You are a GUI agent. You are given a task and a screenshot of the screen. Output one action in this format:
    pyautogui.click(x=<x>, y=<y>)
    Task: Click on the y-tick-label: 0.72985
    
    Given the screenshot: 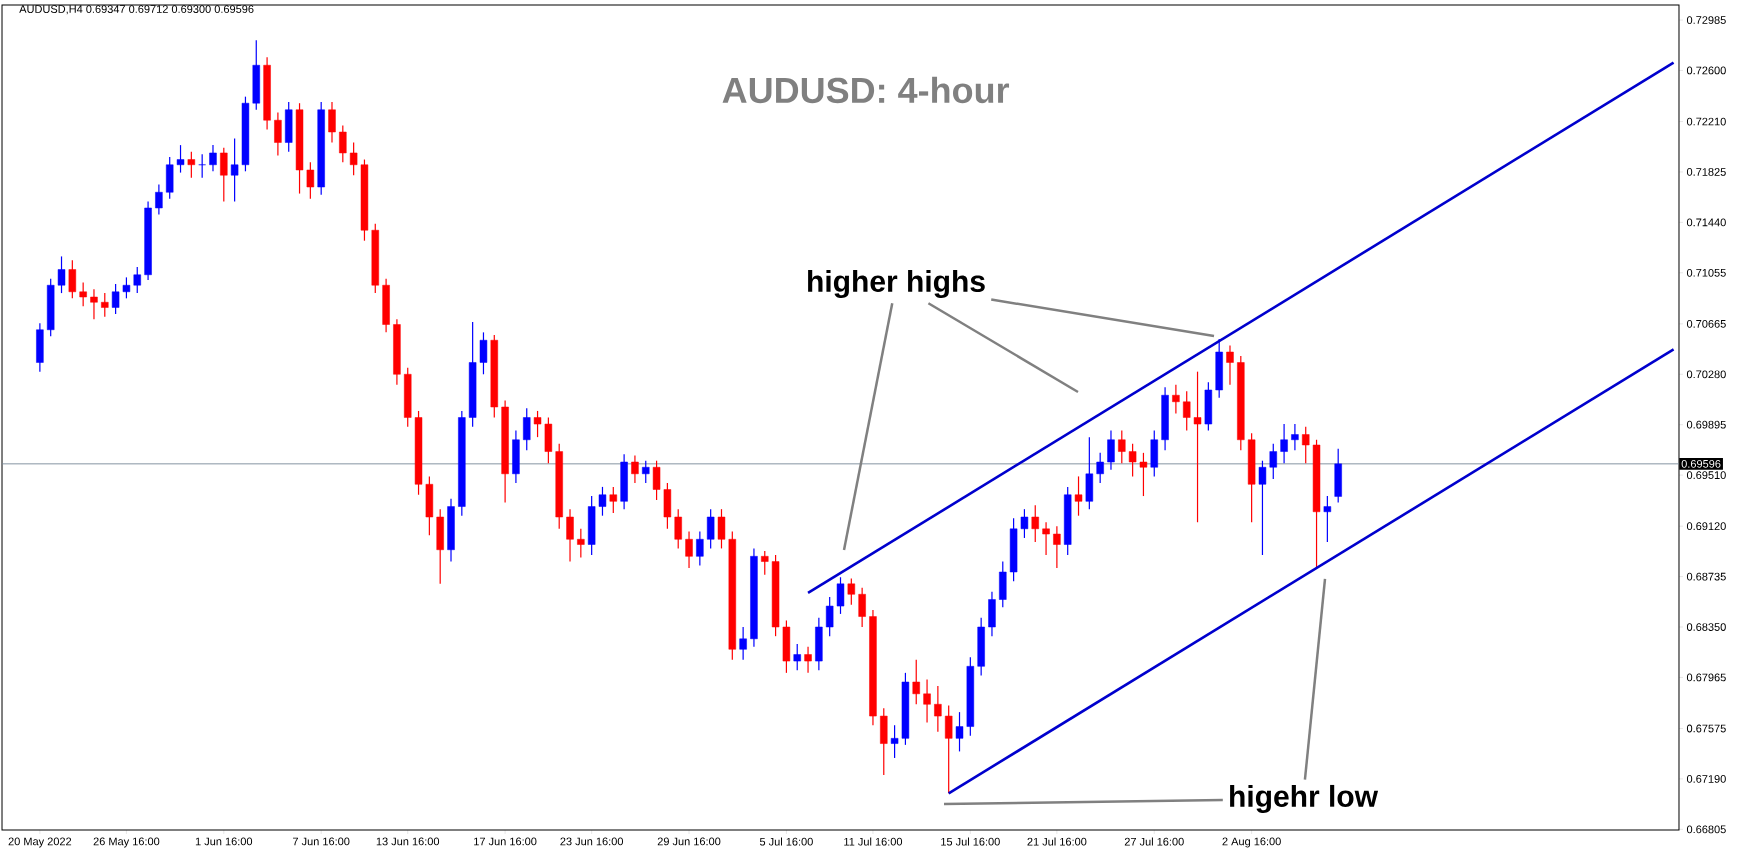 What is the action you would take?
    pyautogui.click(x=1706, y=20)
    